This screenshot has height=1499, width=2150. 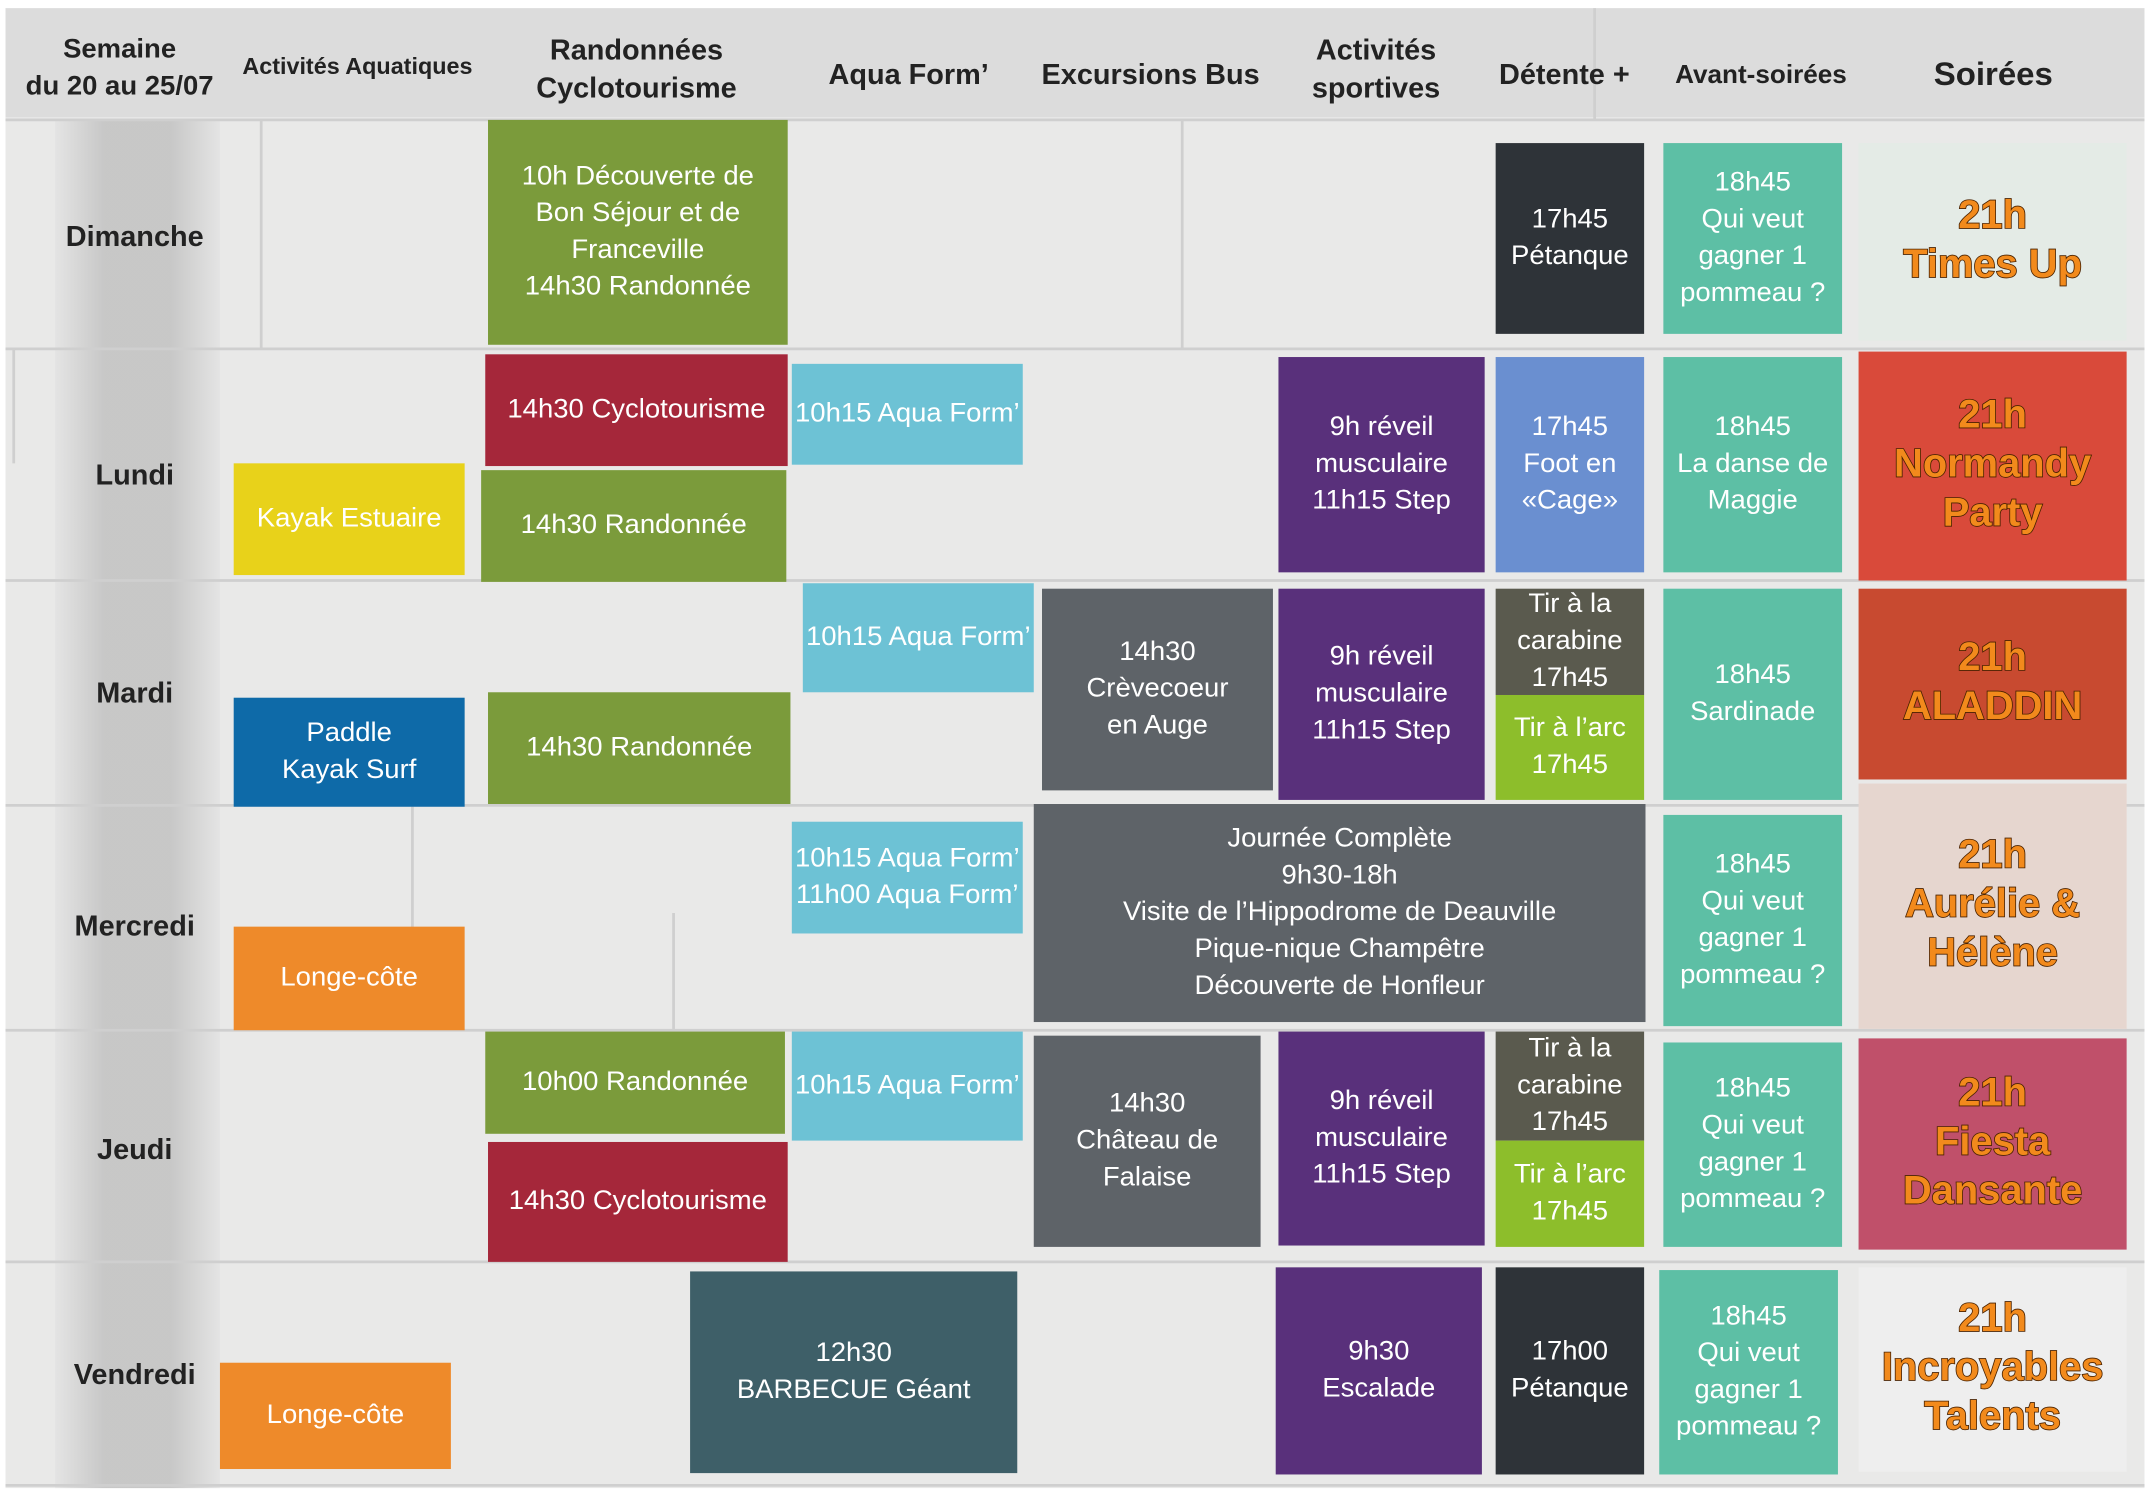 What do you see at coordinates (1993, 1367) in the screenshot?
I see `evening-text: Incroyables` at bounding box center [1993, 1367].